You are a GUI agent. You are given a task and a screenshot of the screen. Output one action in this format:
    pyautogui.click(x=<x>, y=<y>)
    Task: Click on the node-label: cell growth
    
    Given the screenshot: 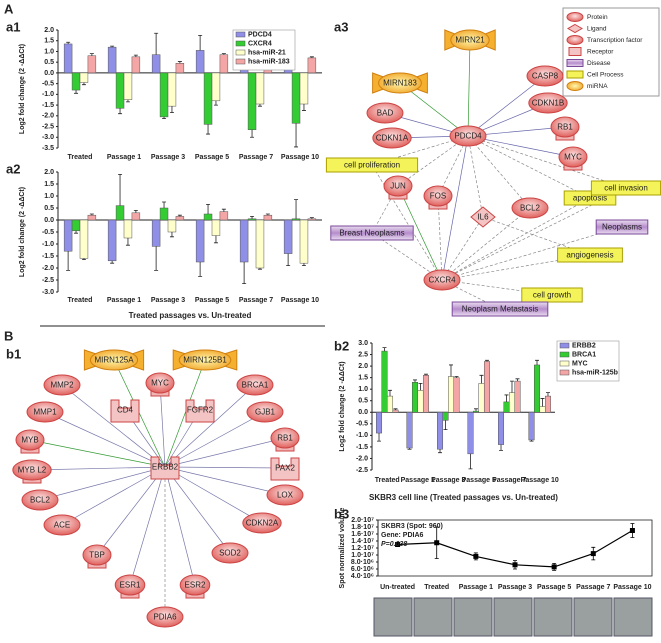 What is the action you would take?
    pyautogui.click(x=552, y=295)
    